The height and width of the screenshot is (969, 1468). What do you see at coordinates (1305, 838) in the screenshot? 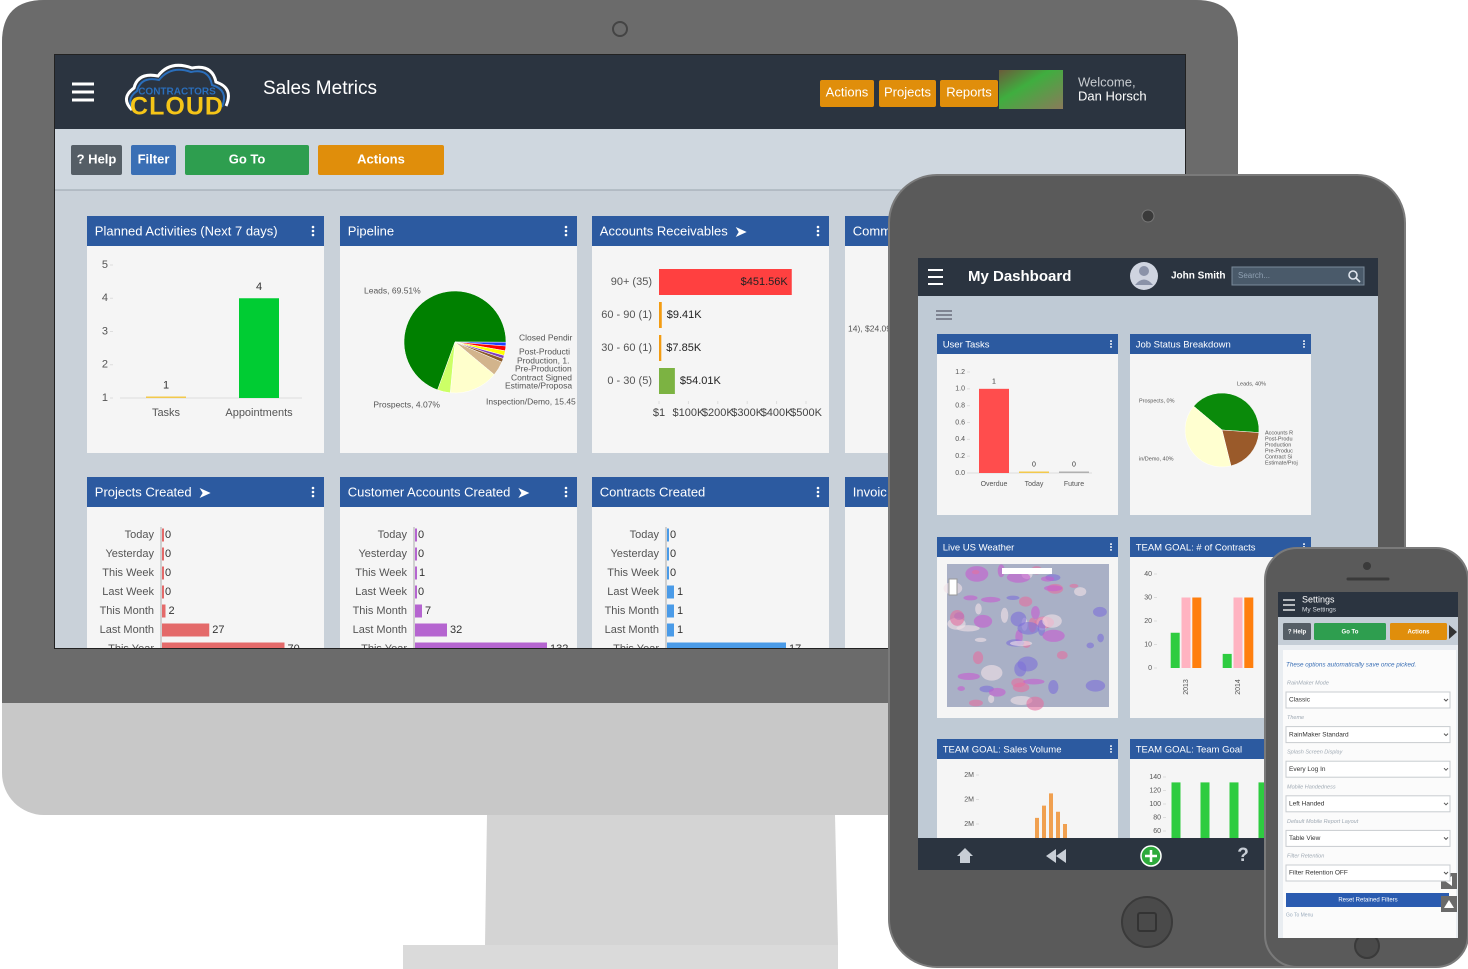
I see `select-value: Table View` at bounding box center [1305, 838].